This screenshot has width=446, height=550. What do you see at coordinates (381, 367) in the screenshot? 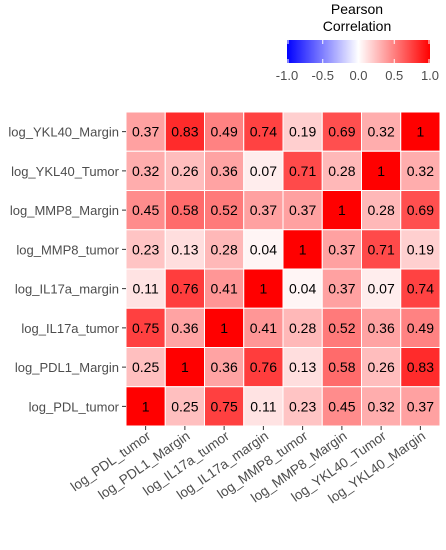
I see `cell-value-label: 0.26` at bounding box center [381, 367].